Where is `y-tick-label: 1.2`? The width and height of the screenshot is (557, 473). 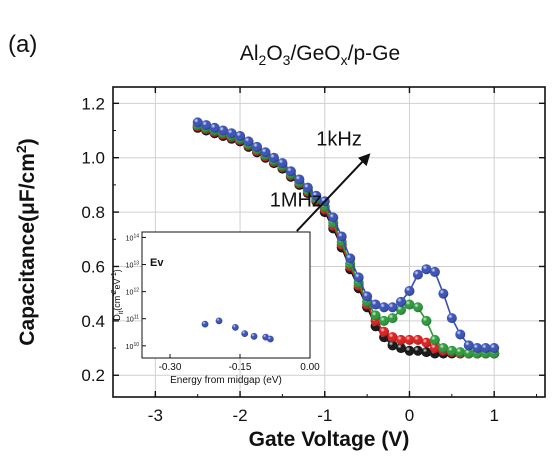
y-tick-label: 1.2 is located at coordinates (93, 103).